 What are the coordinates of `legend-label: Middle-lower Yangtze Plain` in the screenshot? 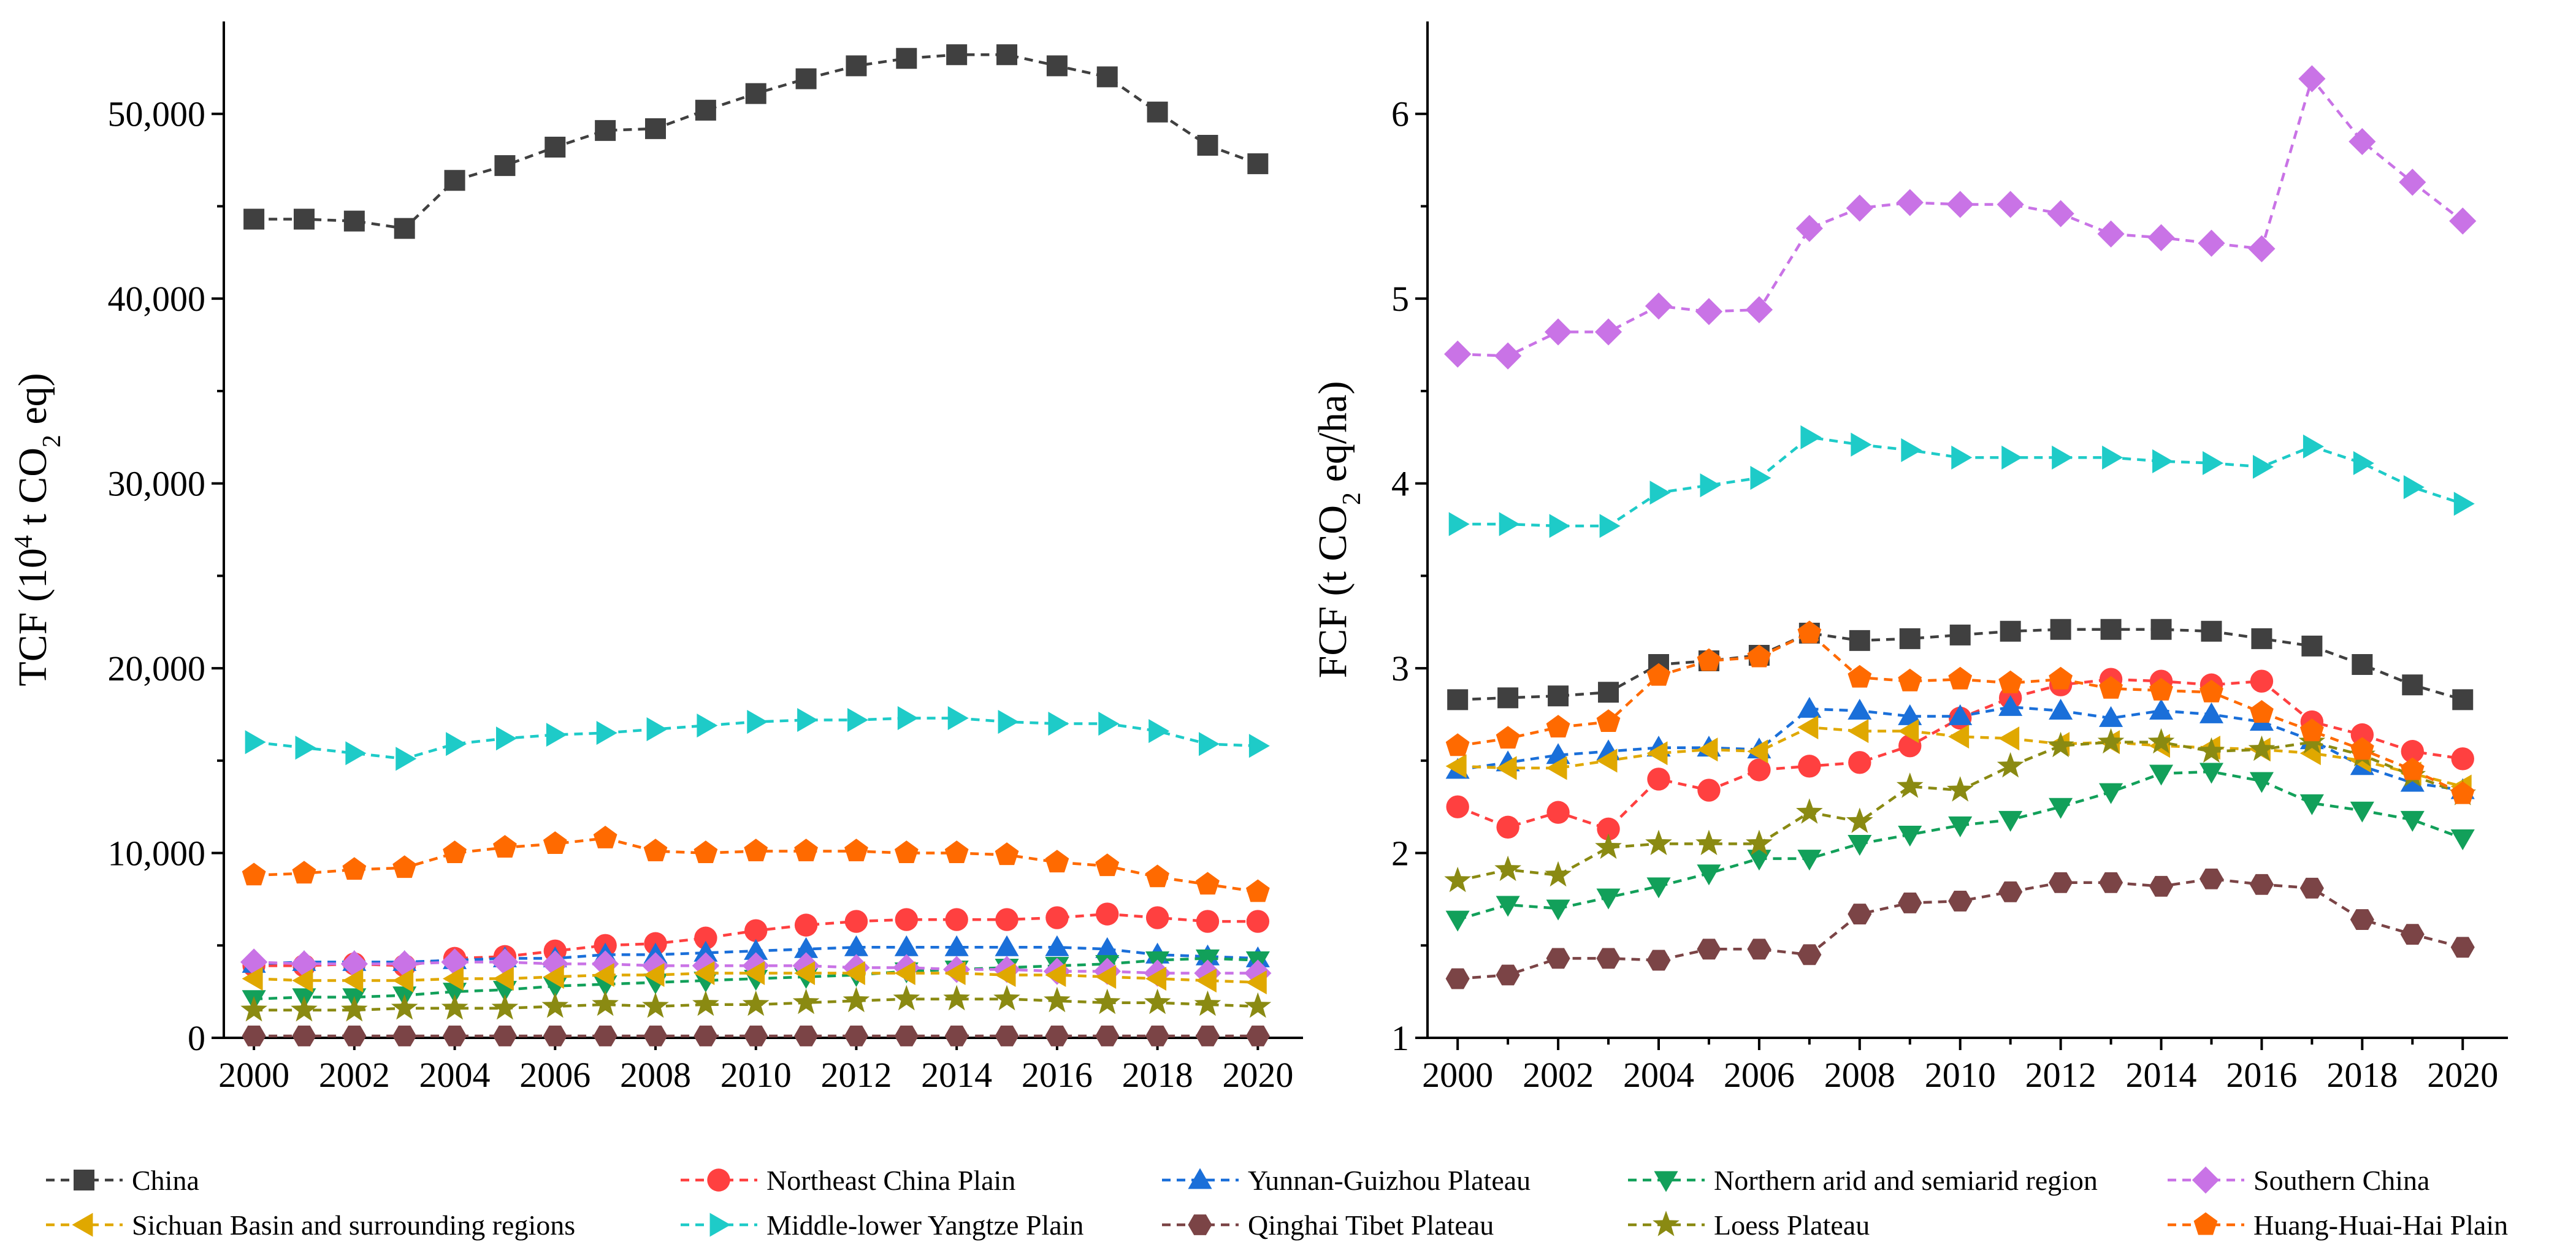 It's located at (925, 1225).